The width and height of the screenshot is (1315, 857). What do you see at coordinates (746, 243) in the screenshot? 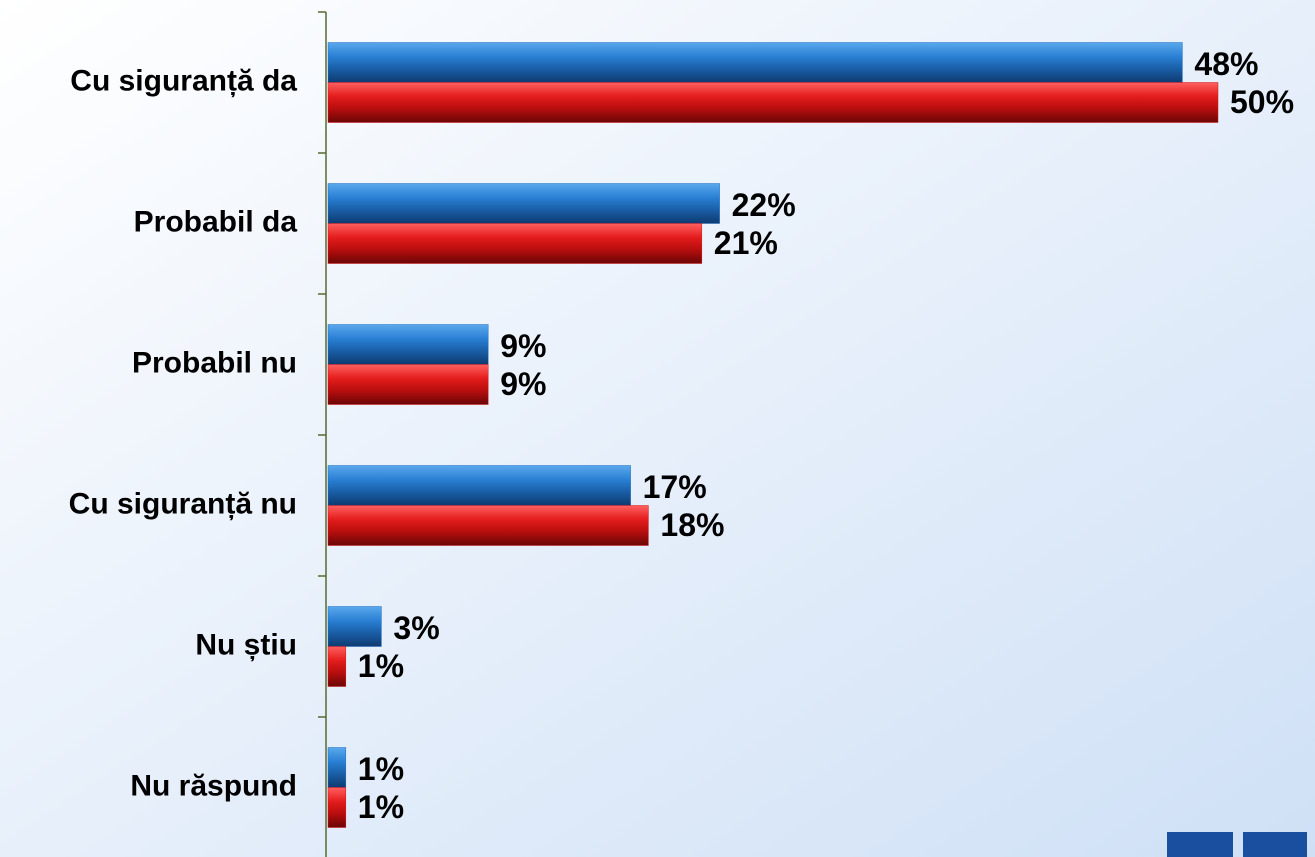
I see `value-label: 21%` at bounding box center [746, 243].